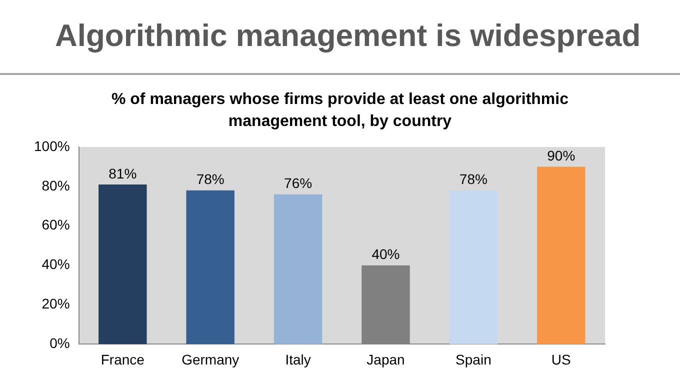 The image size is (680, 383). What do you see at coordinates (340, 111) in the screenshot?
I see `chart-subtitle: % of managers whose firms provide at least one algorithmic management tool, by country` at bounding box center [340, 111].